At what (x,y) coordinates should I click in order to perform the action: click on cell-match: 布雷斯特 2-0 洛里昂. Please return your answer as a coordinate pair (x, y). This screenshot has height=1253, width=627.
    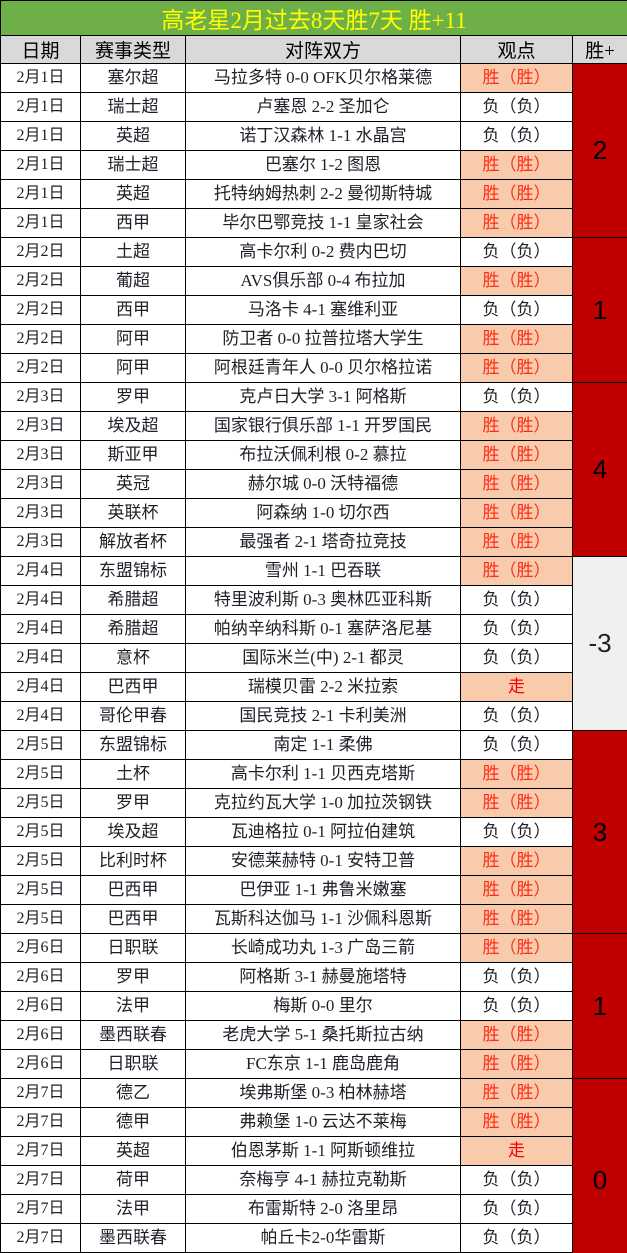
    Looking at the image, I should click on (323, 1209).